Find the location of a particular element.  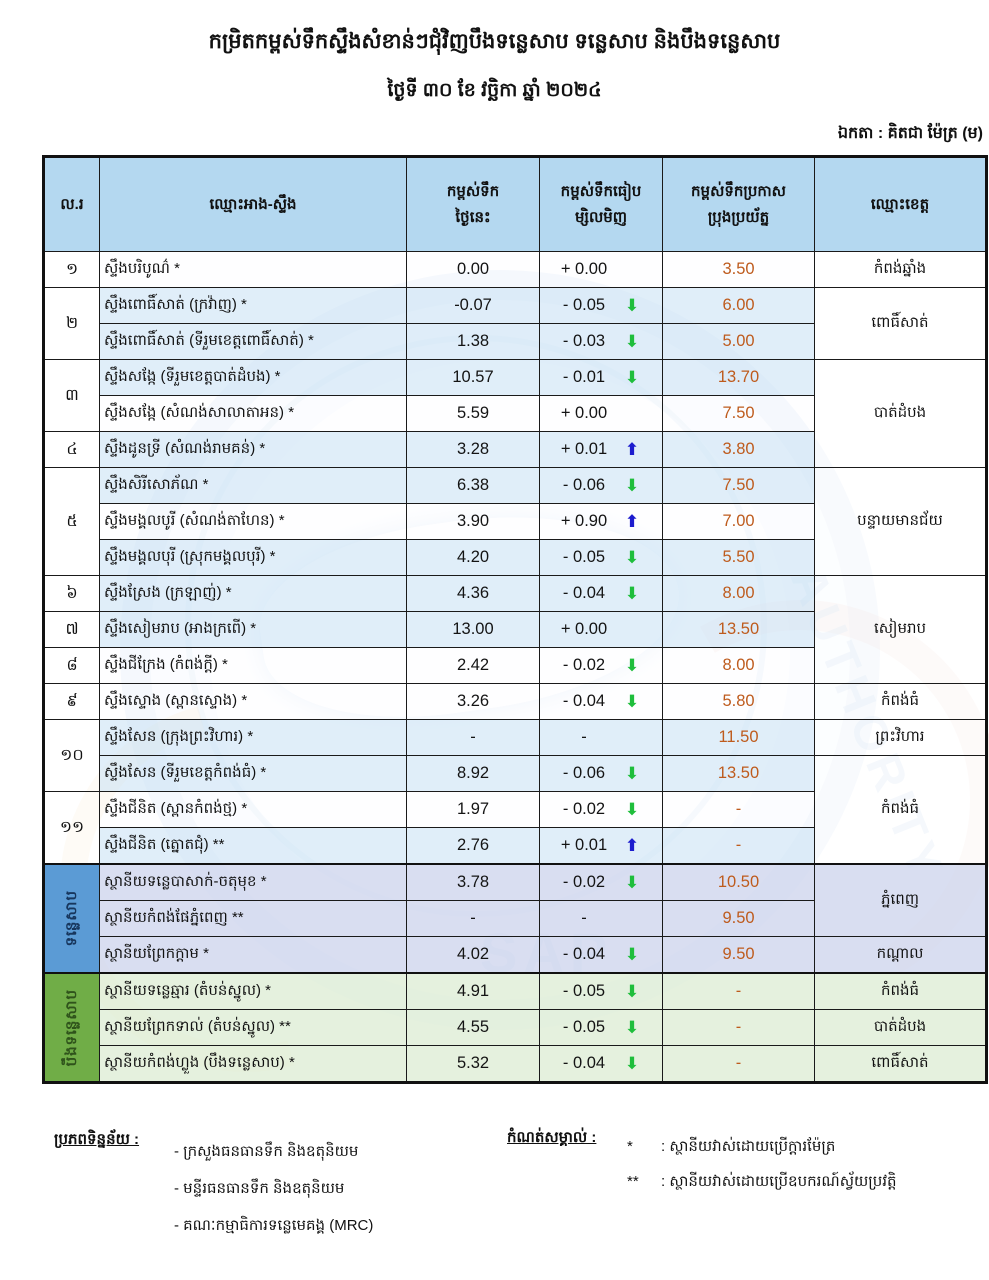

level-today-cell: 1.38 is located at coordinates (473, 341).